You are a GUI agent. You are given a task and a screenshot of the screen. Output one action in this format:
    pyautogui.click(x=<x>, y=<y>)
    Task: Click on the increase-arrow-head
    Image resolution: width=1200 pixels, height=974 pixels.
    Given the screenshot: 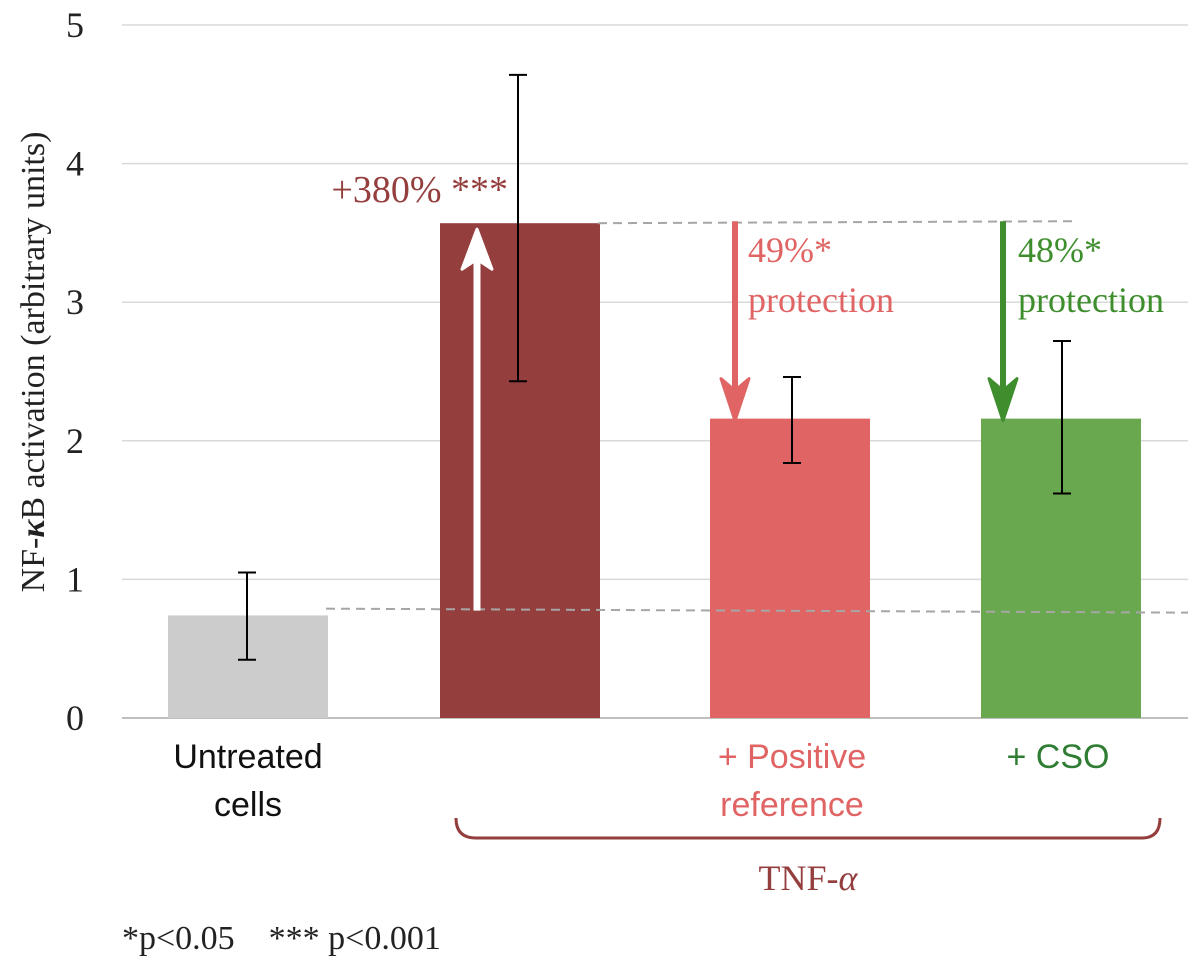 What is the action you would take?
    pyautogui.click(x=477, y=249)
    